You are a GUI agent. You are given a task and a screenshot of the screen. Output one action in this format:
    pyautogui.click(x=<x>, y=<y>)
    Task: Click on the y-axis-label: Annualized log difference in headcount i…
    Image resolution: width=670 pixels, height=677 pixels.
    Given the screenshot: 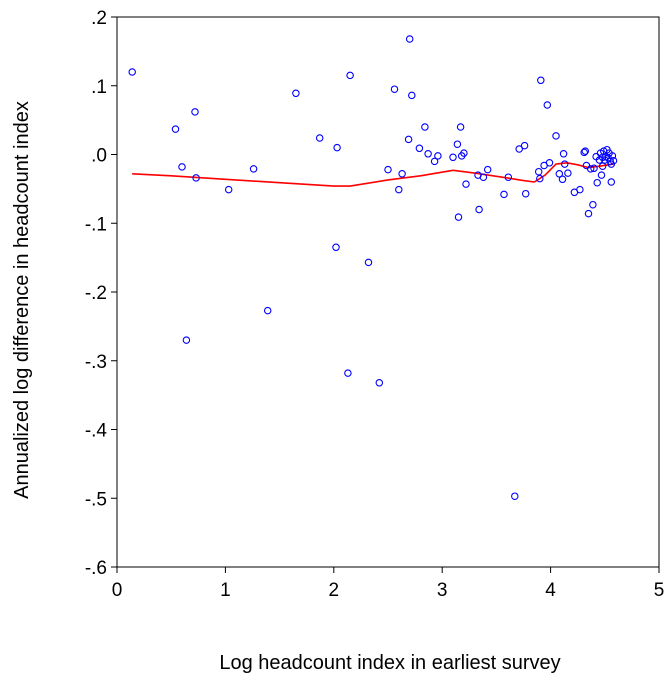 What is the action you would take?
    pyautogui.click(x=22, y=300)
    